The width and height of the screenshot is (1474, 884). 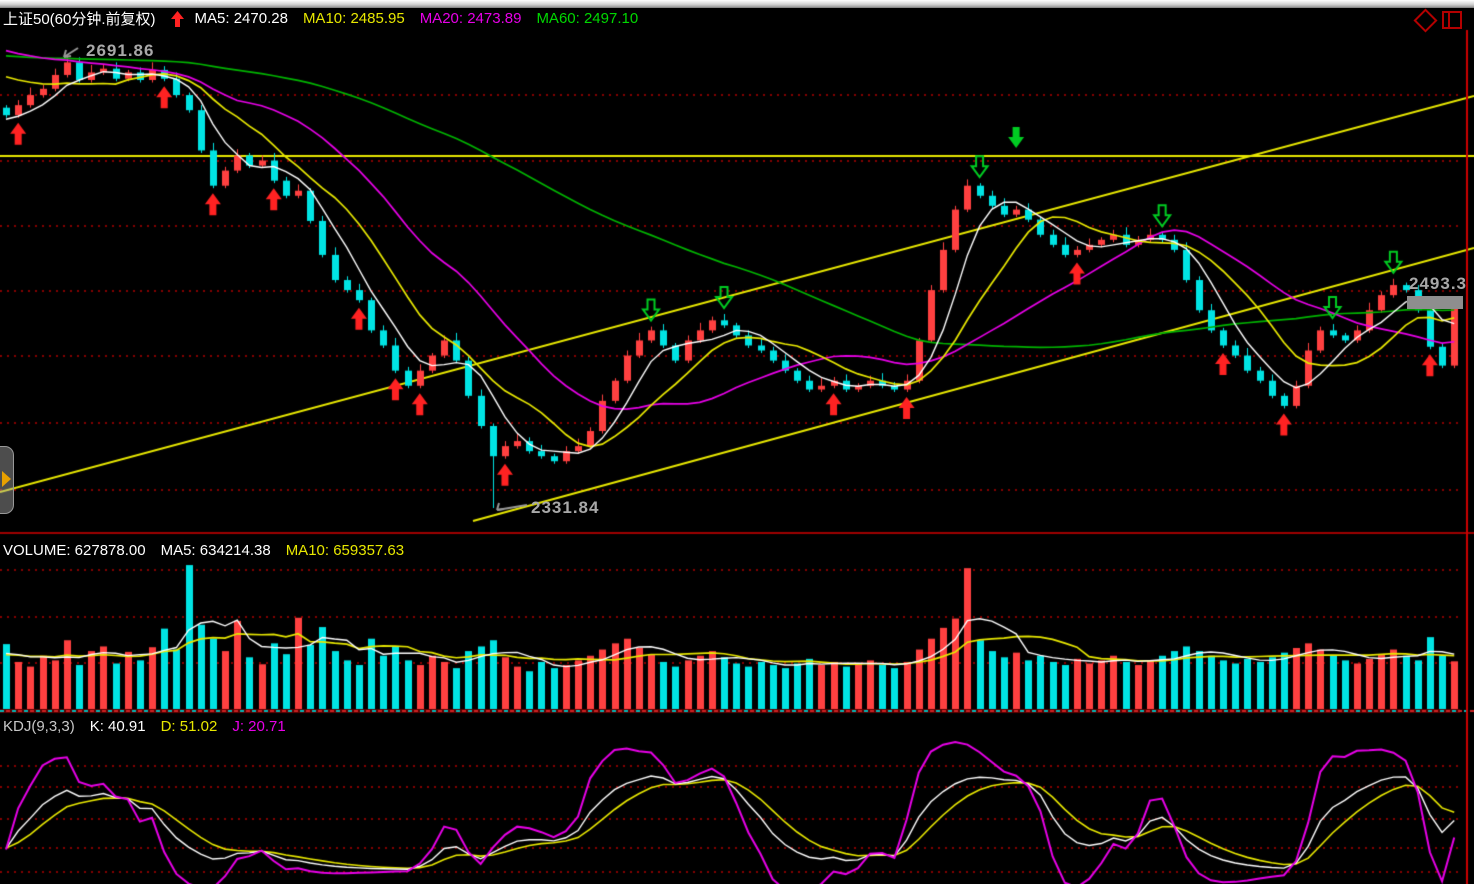 I want to click on last-price-tag, so click(x=1435, y=302).